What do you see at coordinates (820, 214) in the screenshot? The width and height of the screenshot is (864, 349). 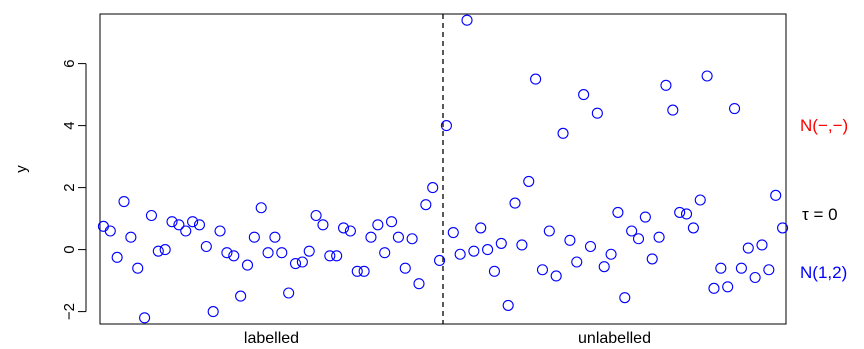 I see `side-label-tau: τ = 0` at bounding box center [820, 214].